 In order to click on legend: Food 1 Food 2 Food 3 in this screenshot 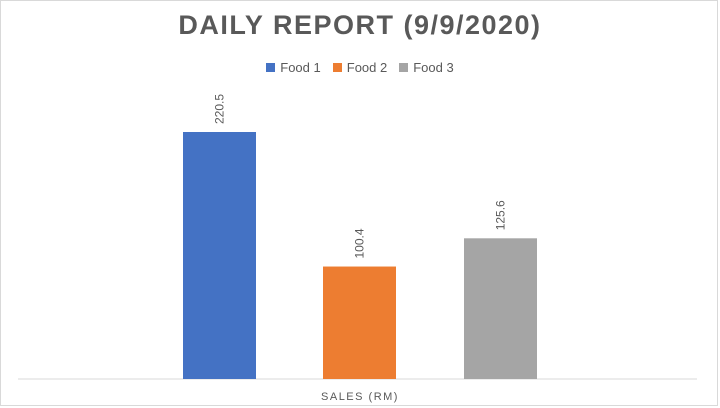, I will do `click(360, 67)`.